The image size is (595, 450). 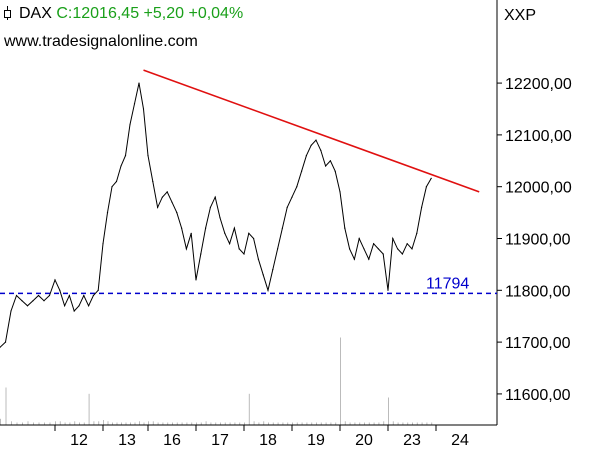 I want to click on x-tick-label-4: 18, so click(x=268, y=440).